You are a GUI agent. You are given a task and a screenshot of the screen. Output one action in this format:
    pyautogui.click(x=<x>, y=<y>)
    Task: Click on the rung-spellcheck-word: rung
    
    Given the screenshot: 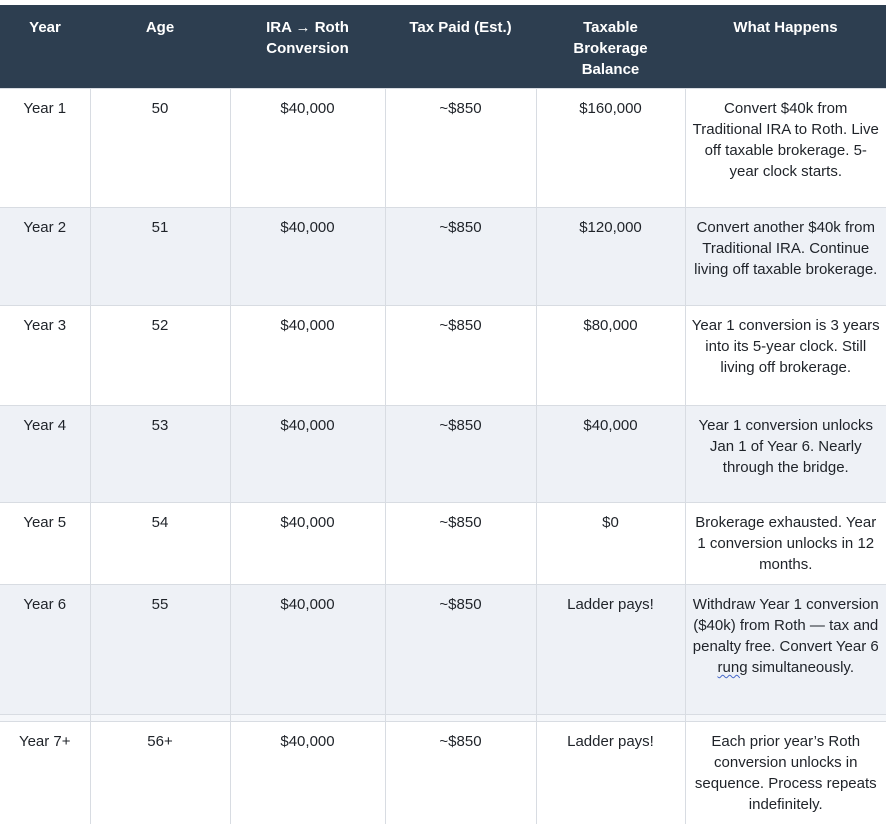 What is the action you would take?
    pyautogui.click(x=733, y=667)
    